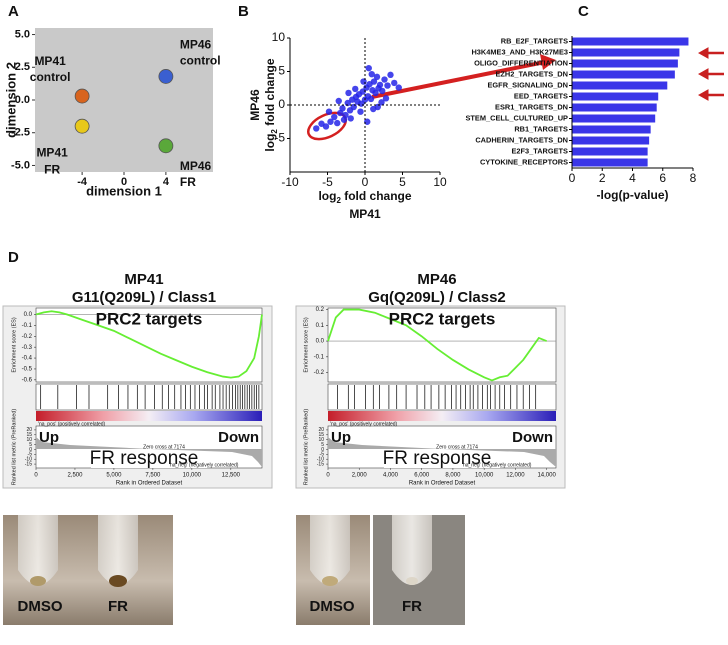 The image size is (728, 645). Describe the element at coordinates (22, 34) in the screenshot. I see `y-tick-label: 5.0` at that location.